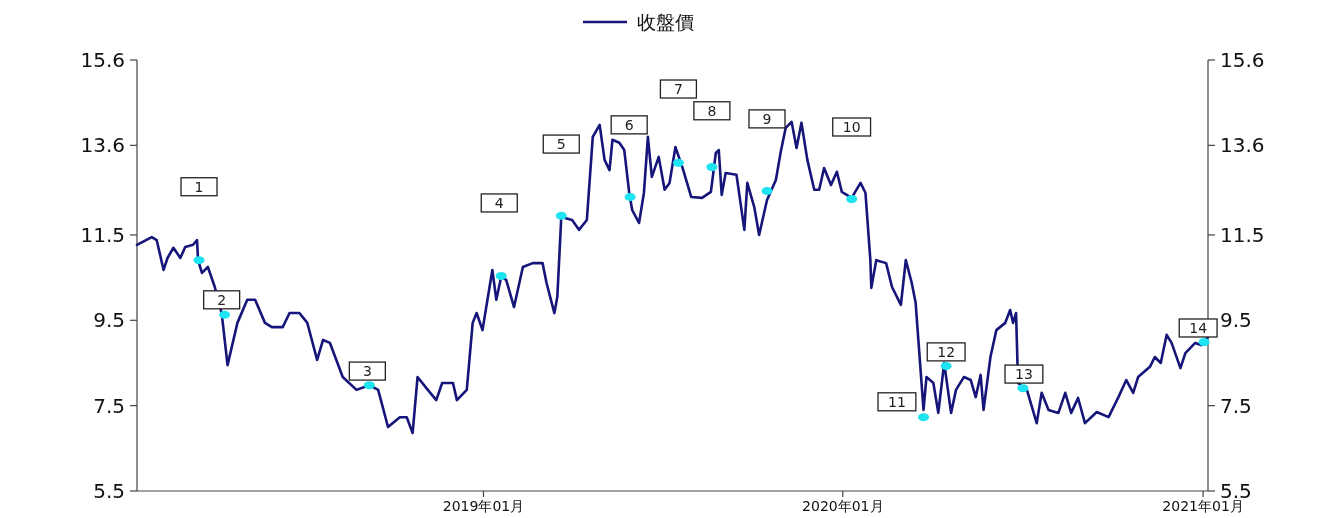 Image resolution: width=1340 pixels, height=518 pixels. Describe the element at coordinates (1236, 320) in the screenshot. I see `y2-tick-label: 9.5` at that location.